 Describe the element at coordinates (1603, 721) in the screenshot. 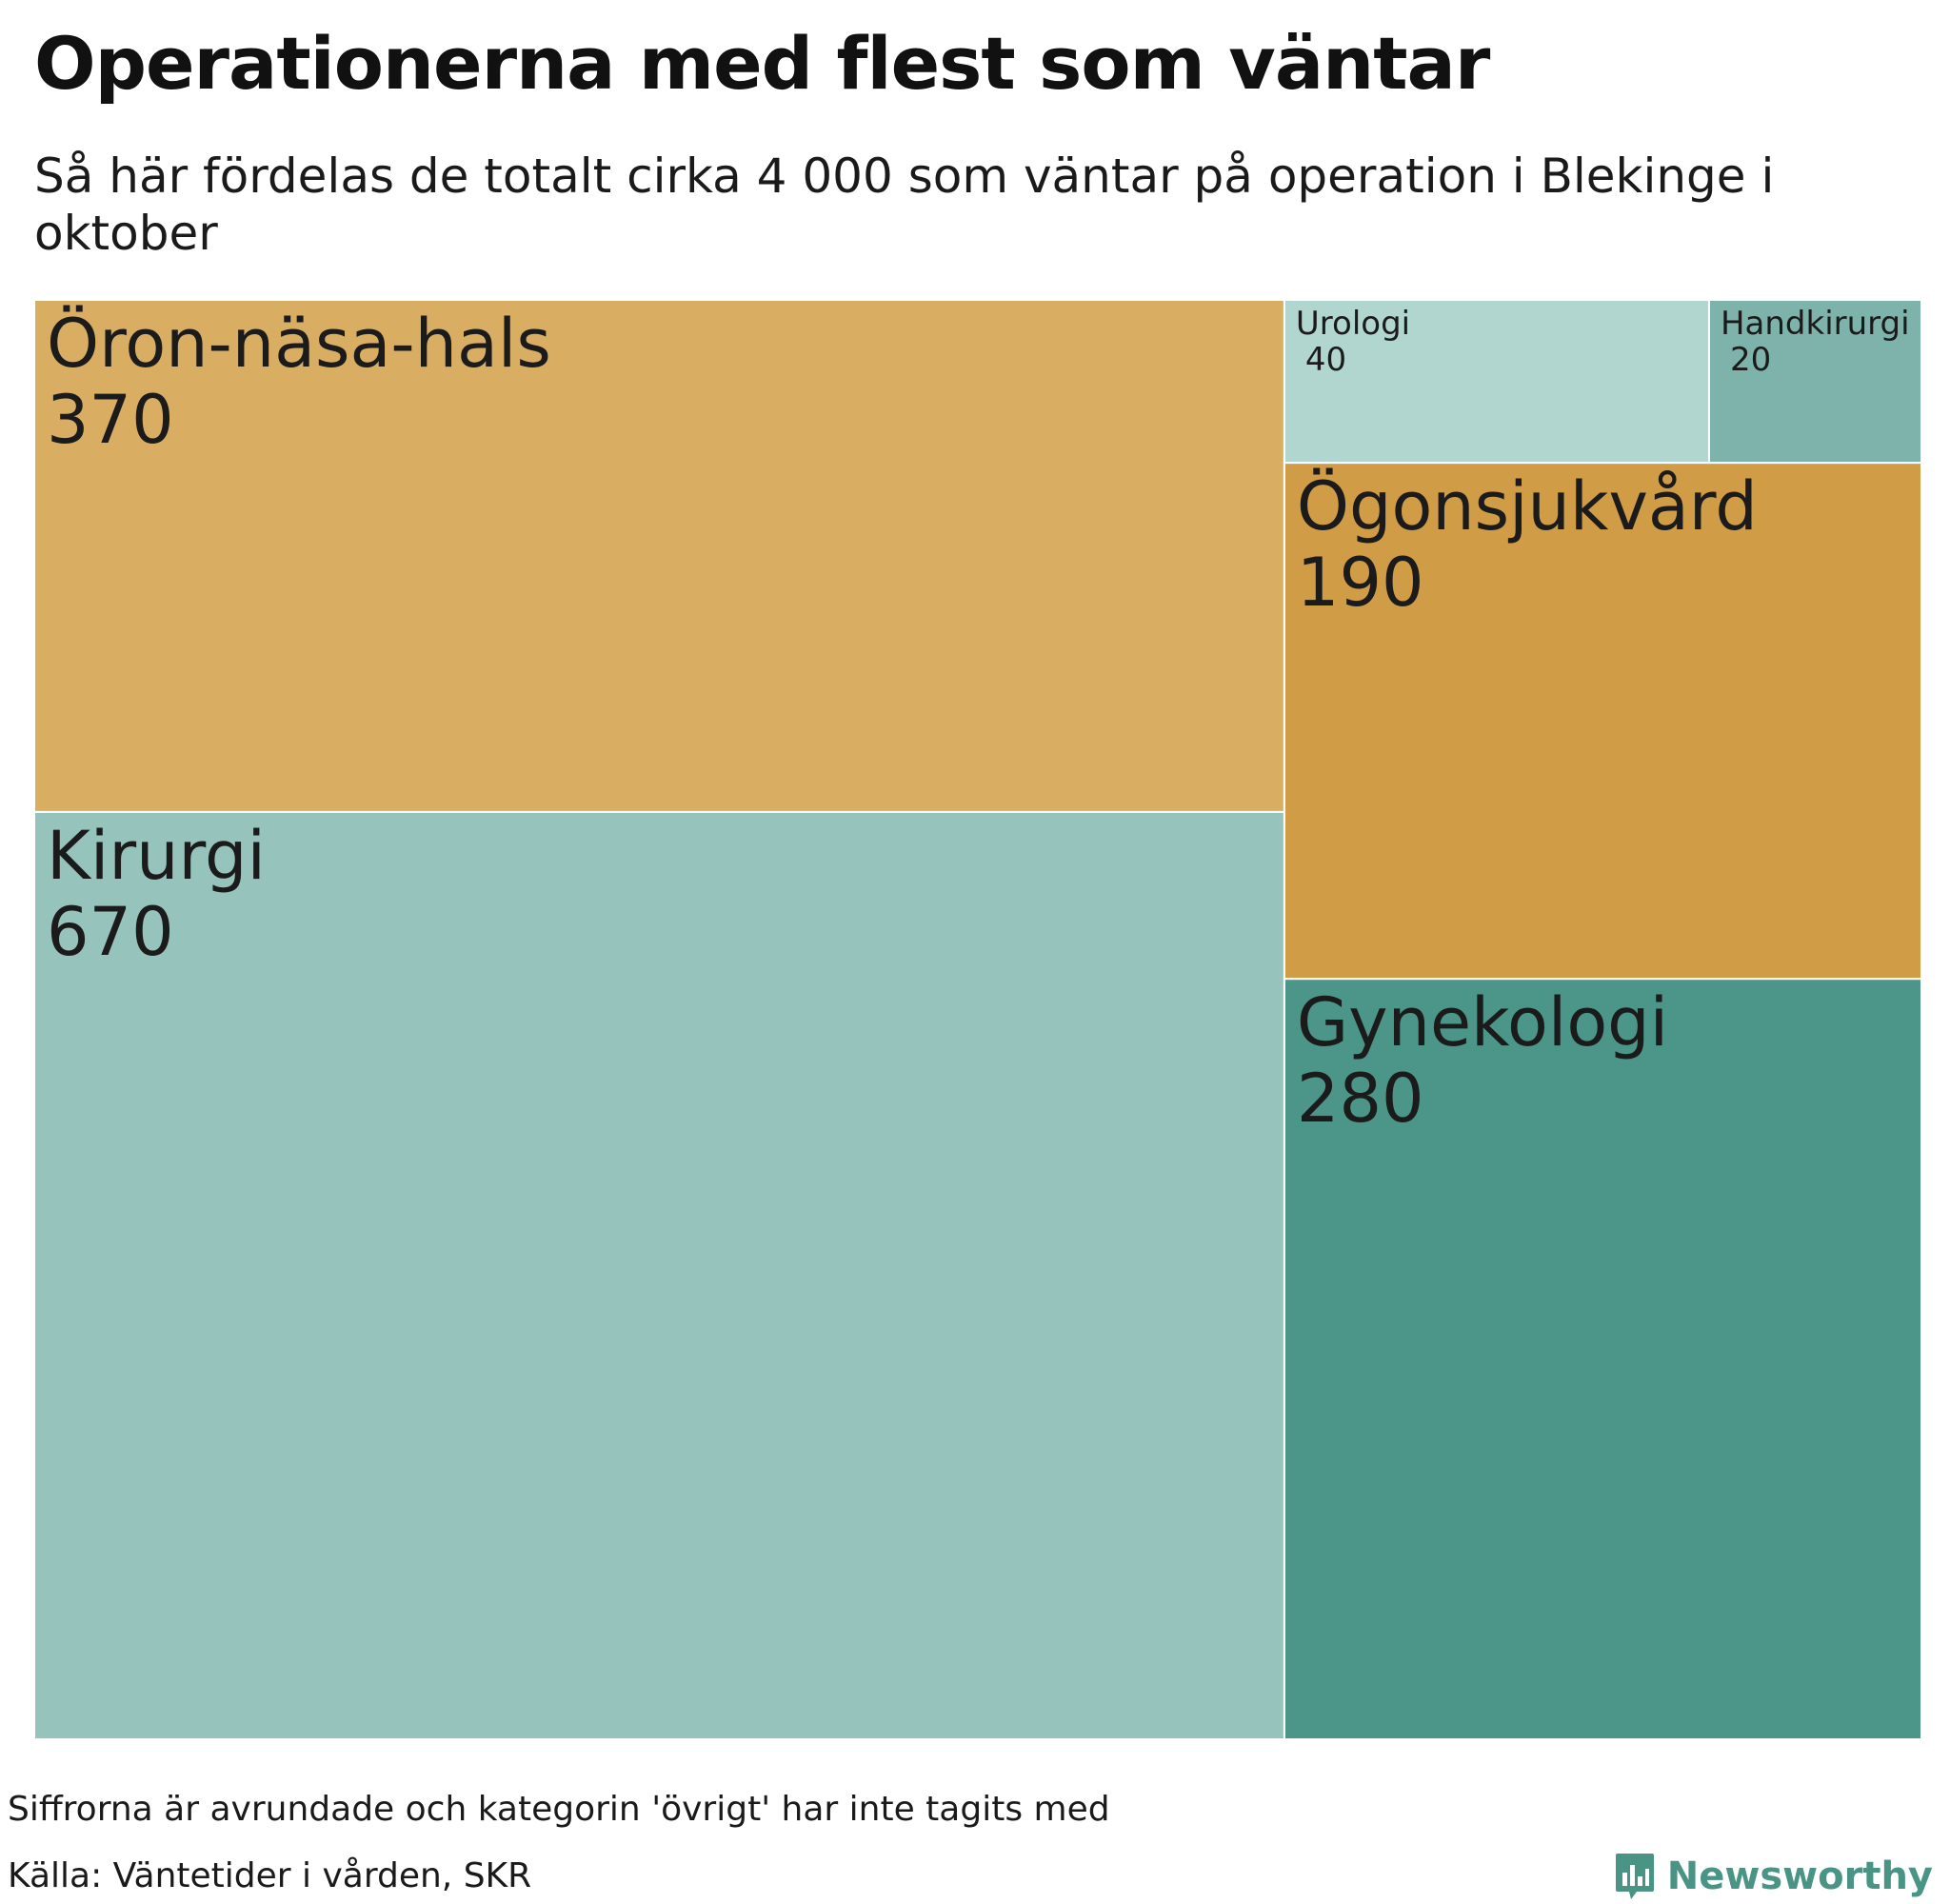

I see `tile-ogonsjukvard` at that location.